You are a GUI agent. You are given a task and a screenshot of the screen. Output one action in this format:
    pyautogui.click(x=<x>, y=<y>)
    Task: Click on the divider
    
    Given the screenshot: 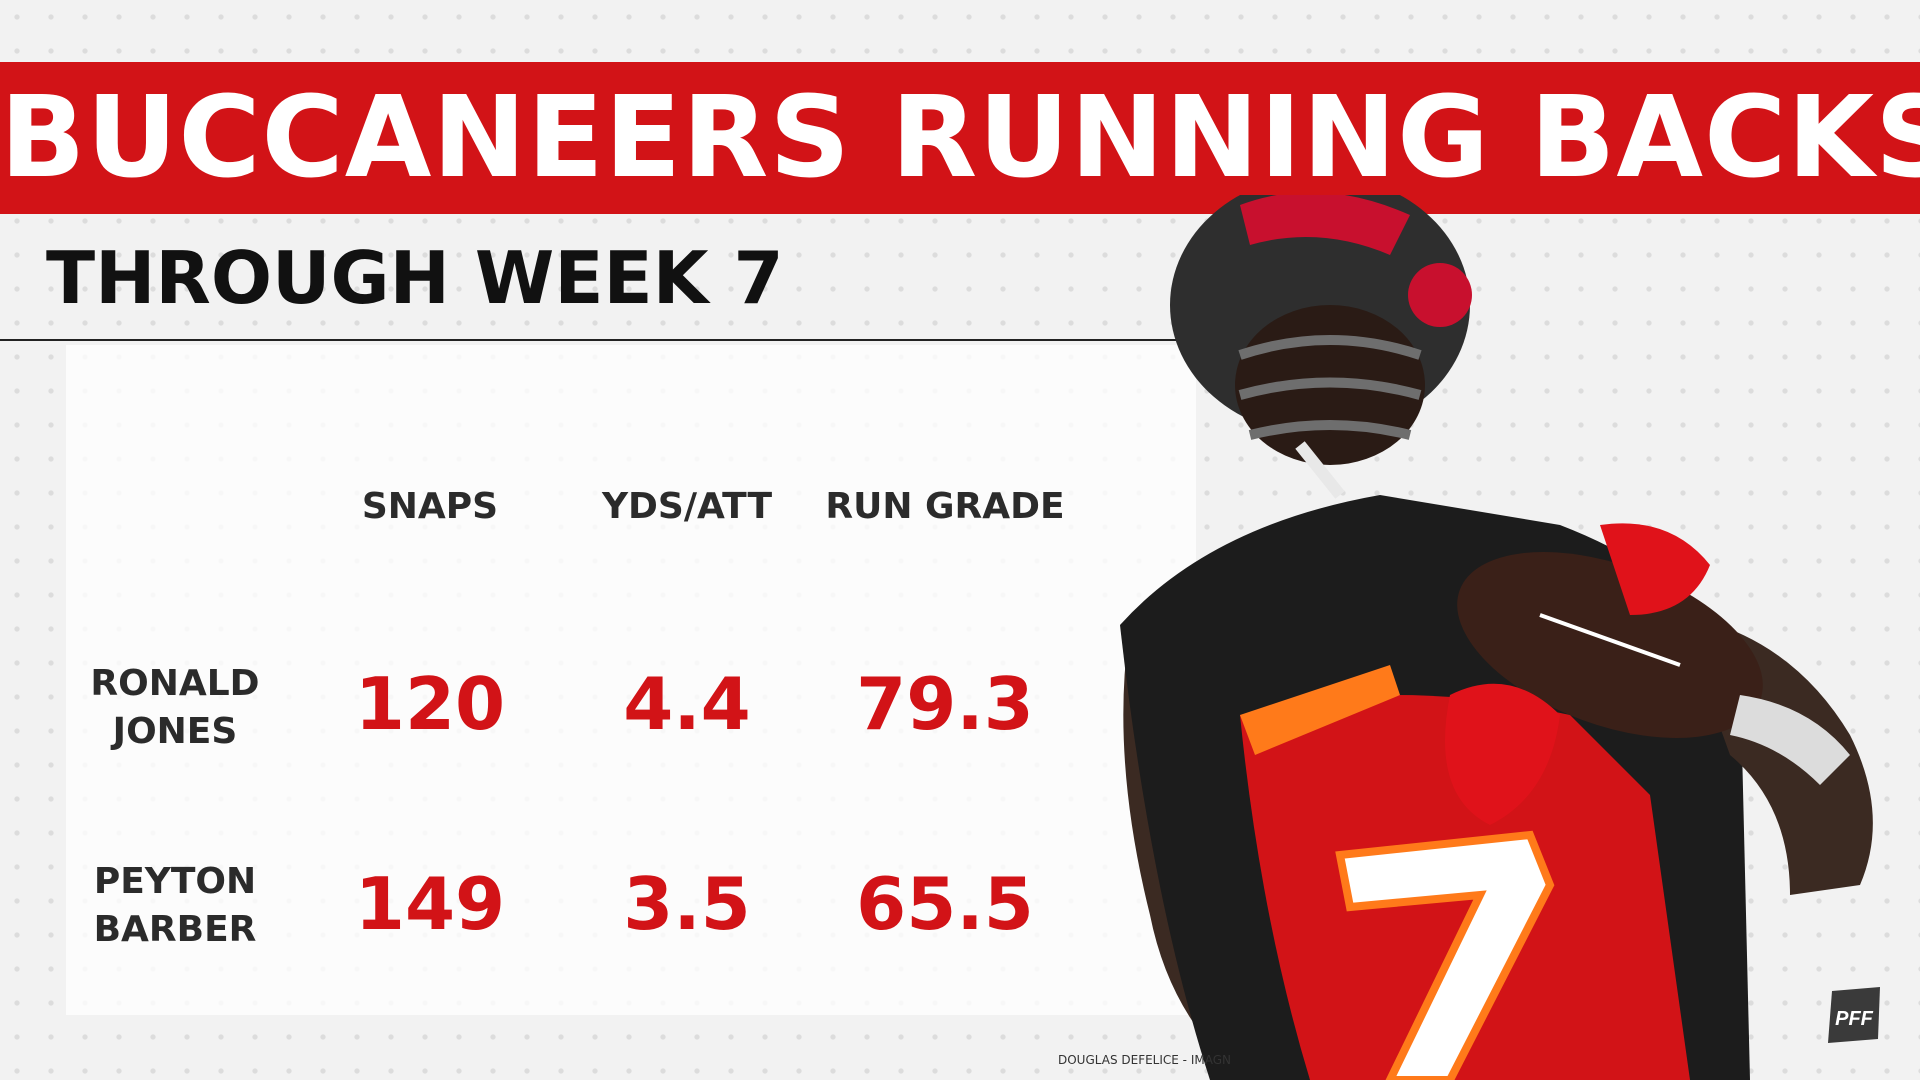 What is the action you would take?
    pyautogui.click(x=620, y=340)
    